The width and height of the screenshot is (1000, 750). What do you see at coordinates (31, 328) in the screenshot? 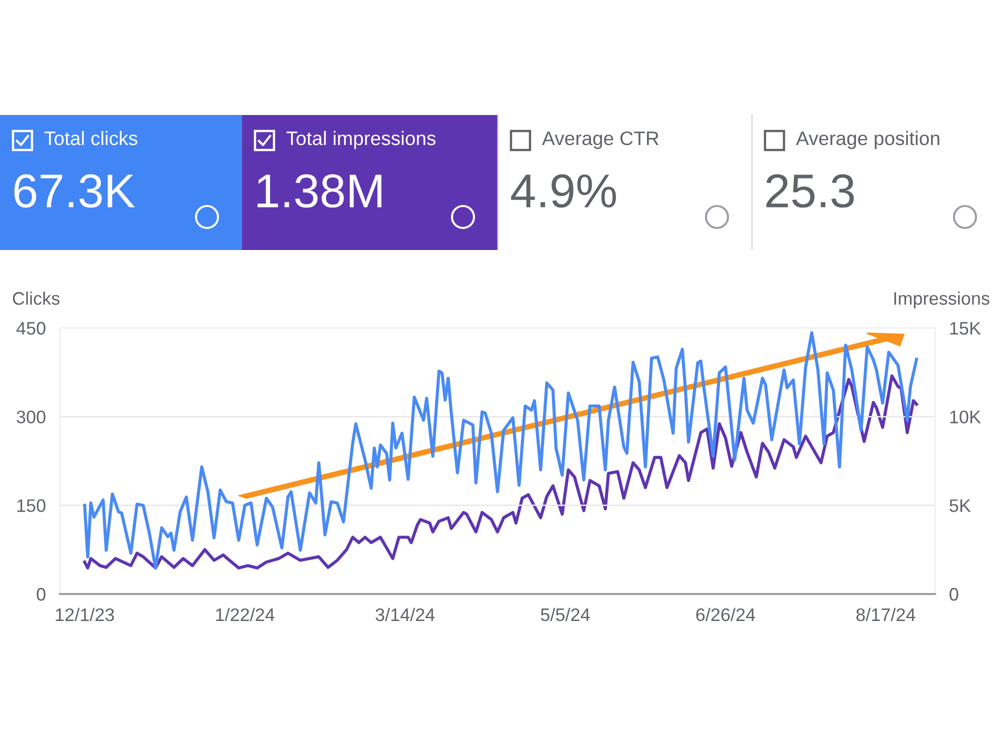
I see `y-tick-label: 450` at bounding box center [31, 328].